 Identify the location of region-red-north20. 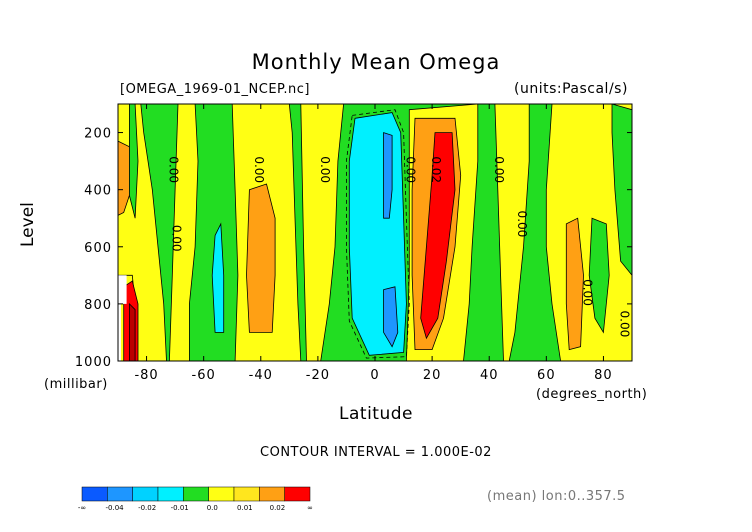
(438, 236).